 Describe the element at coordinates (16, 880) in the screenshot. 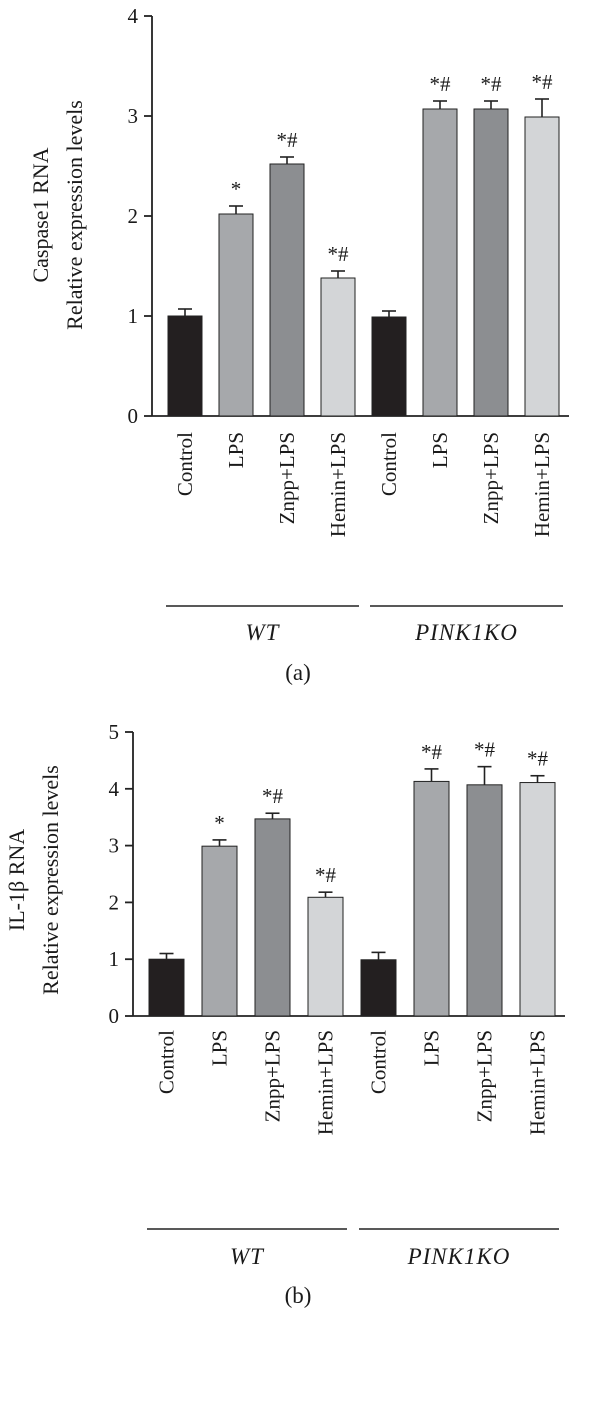

I see `y-axis-title-line1: IL-1β RNA` at that location.